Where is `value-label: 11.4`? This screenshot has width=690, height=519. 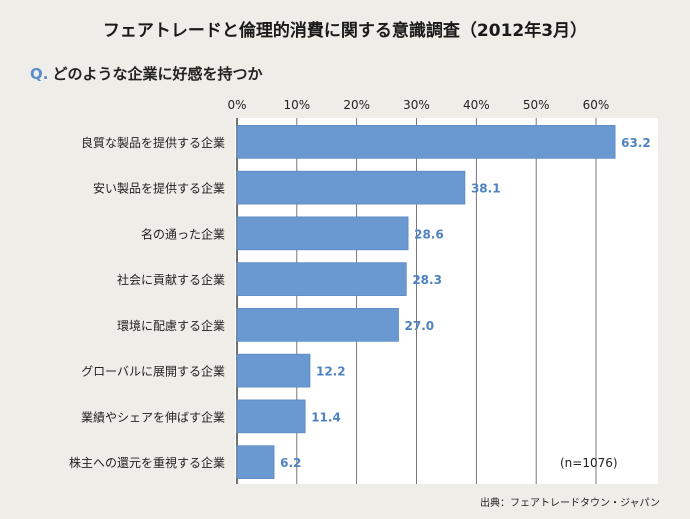
value-label: 11.4 is located at coordinates (326, 417).